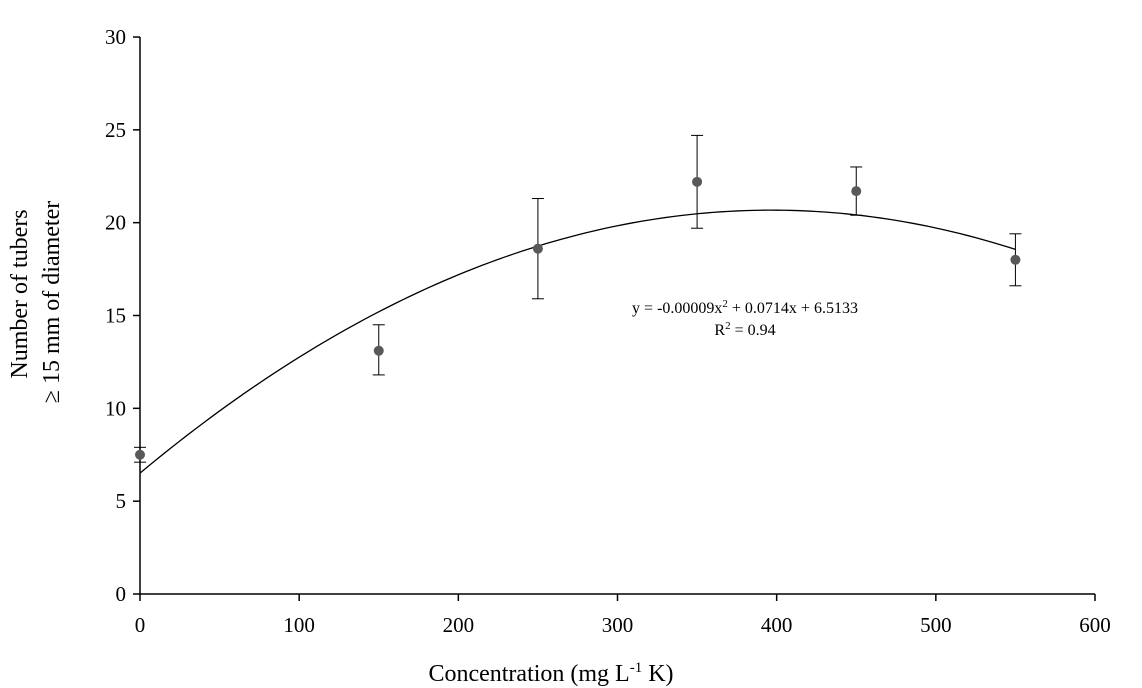 This screenshot has width=1142, height=688. I want to click on x-tick-label-0: 0, so click(140, 625).